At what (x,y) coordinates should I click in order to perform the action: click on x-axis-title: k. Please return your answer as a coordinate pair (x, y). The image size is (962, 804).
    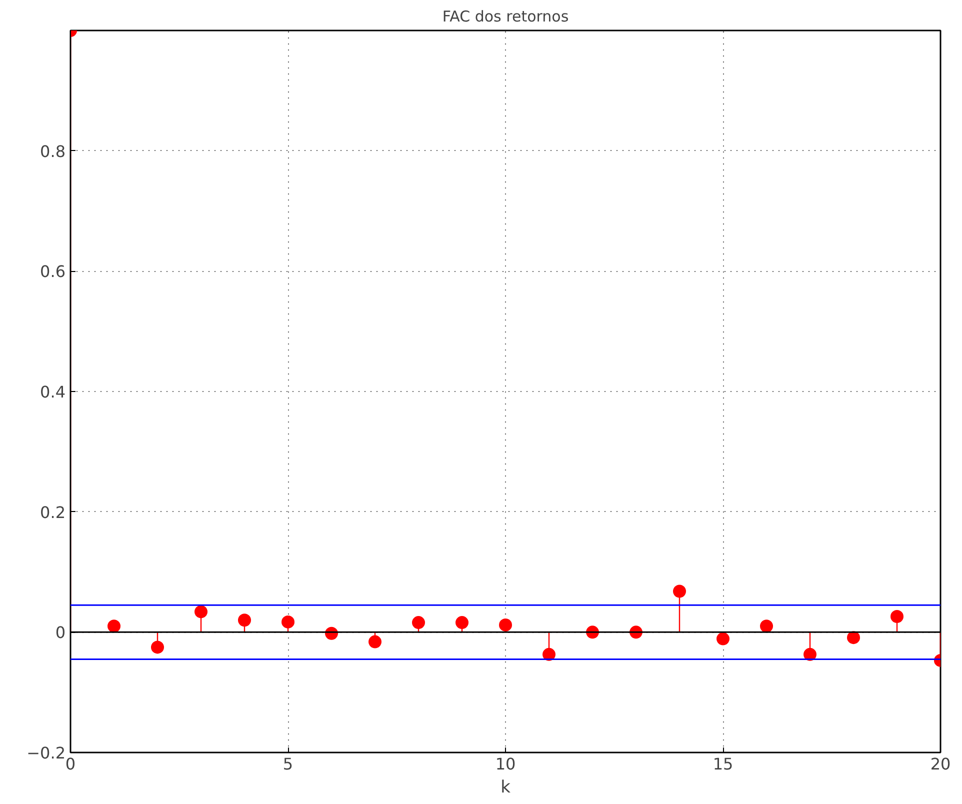
    Looking at the image, I should click on (505, 788).